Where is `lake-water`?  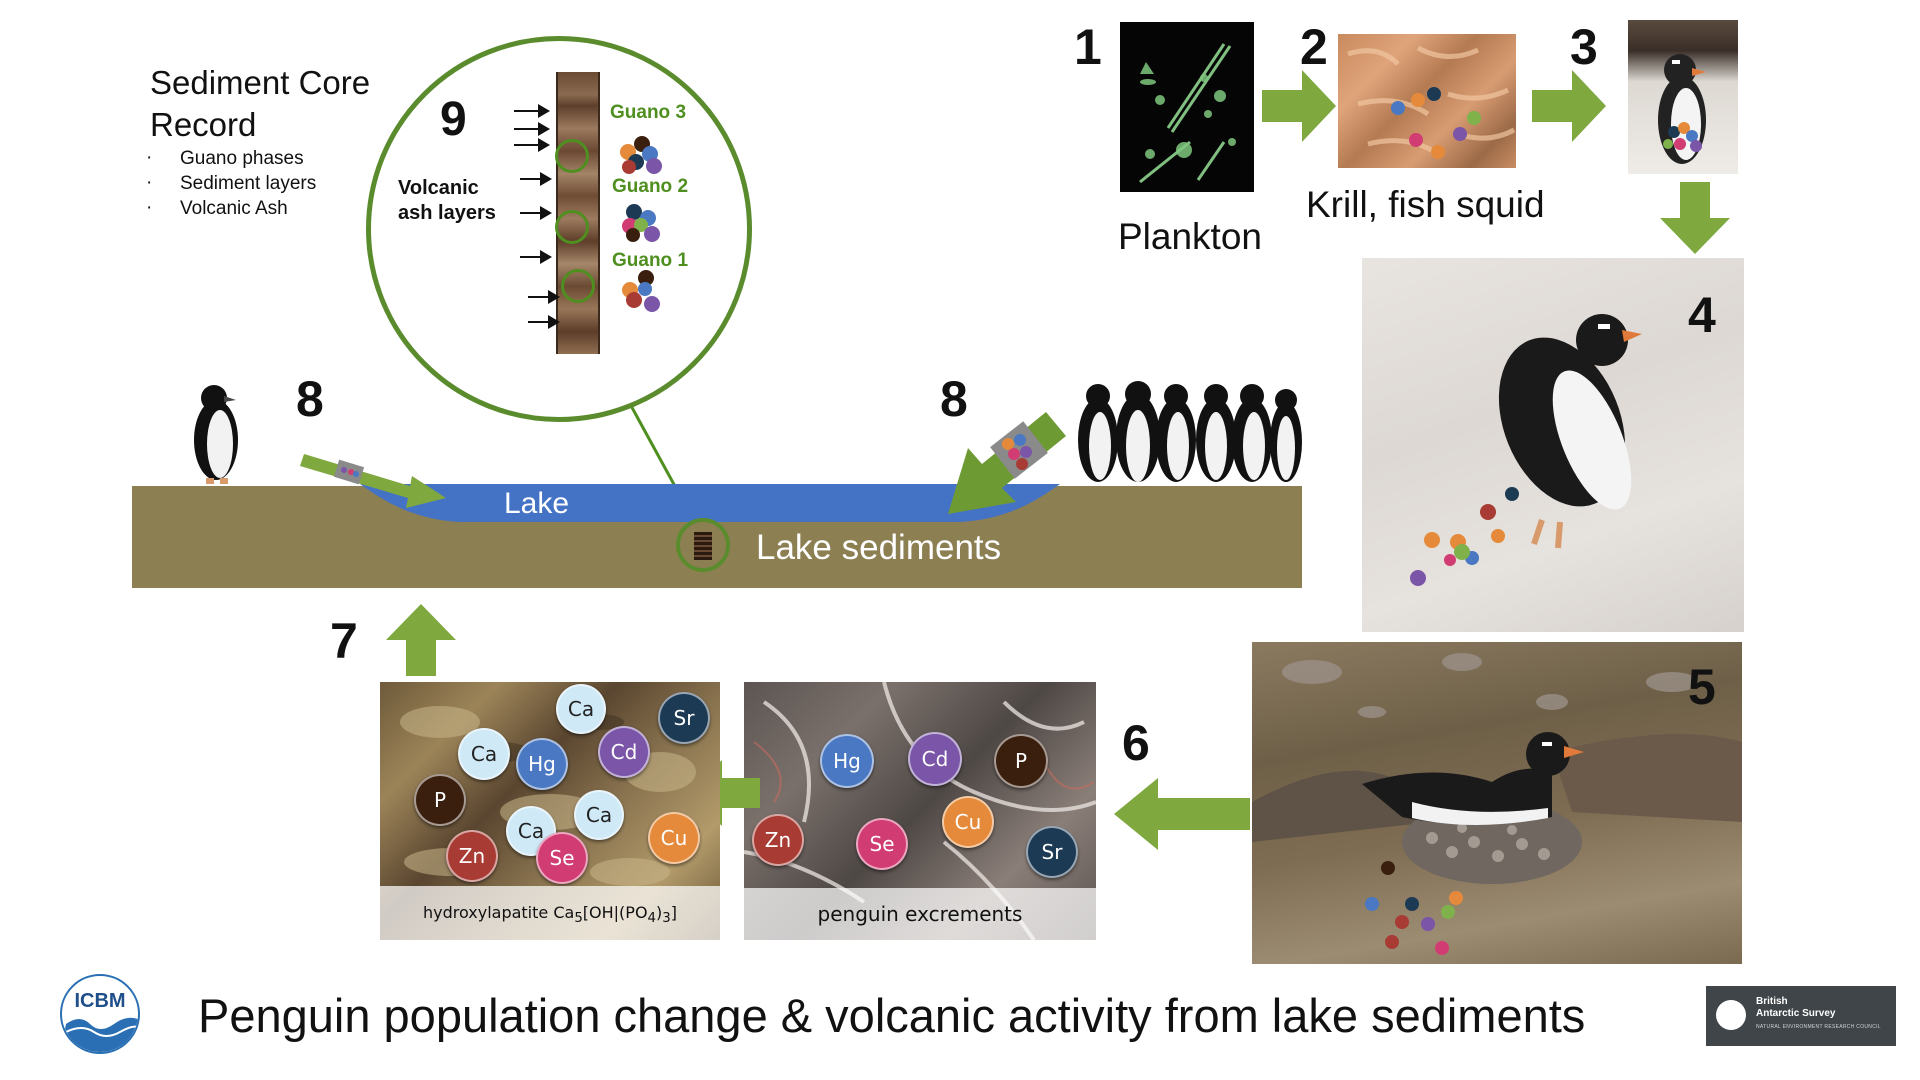
lake-water is located at coordinates (710, 503).